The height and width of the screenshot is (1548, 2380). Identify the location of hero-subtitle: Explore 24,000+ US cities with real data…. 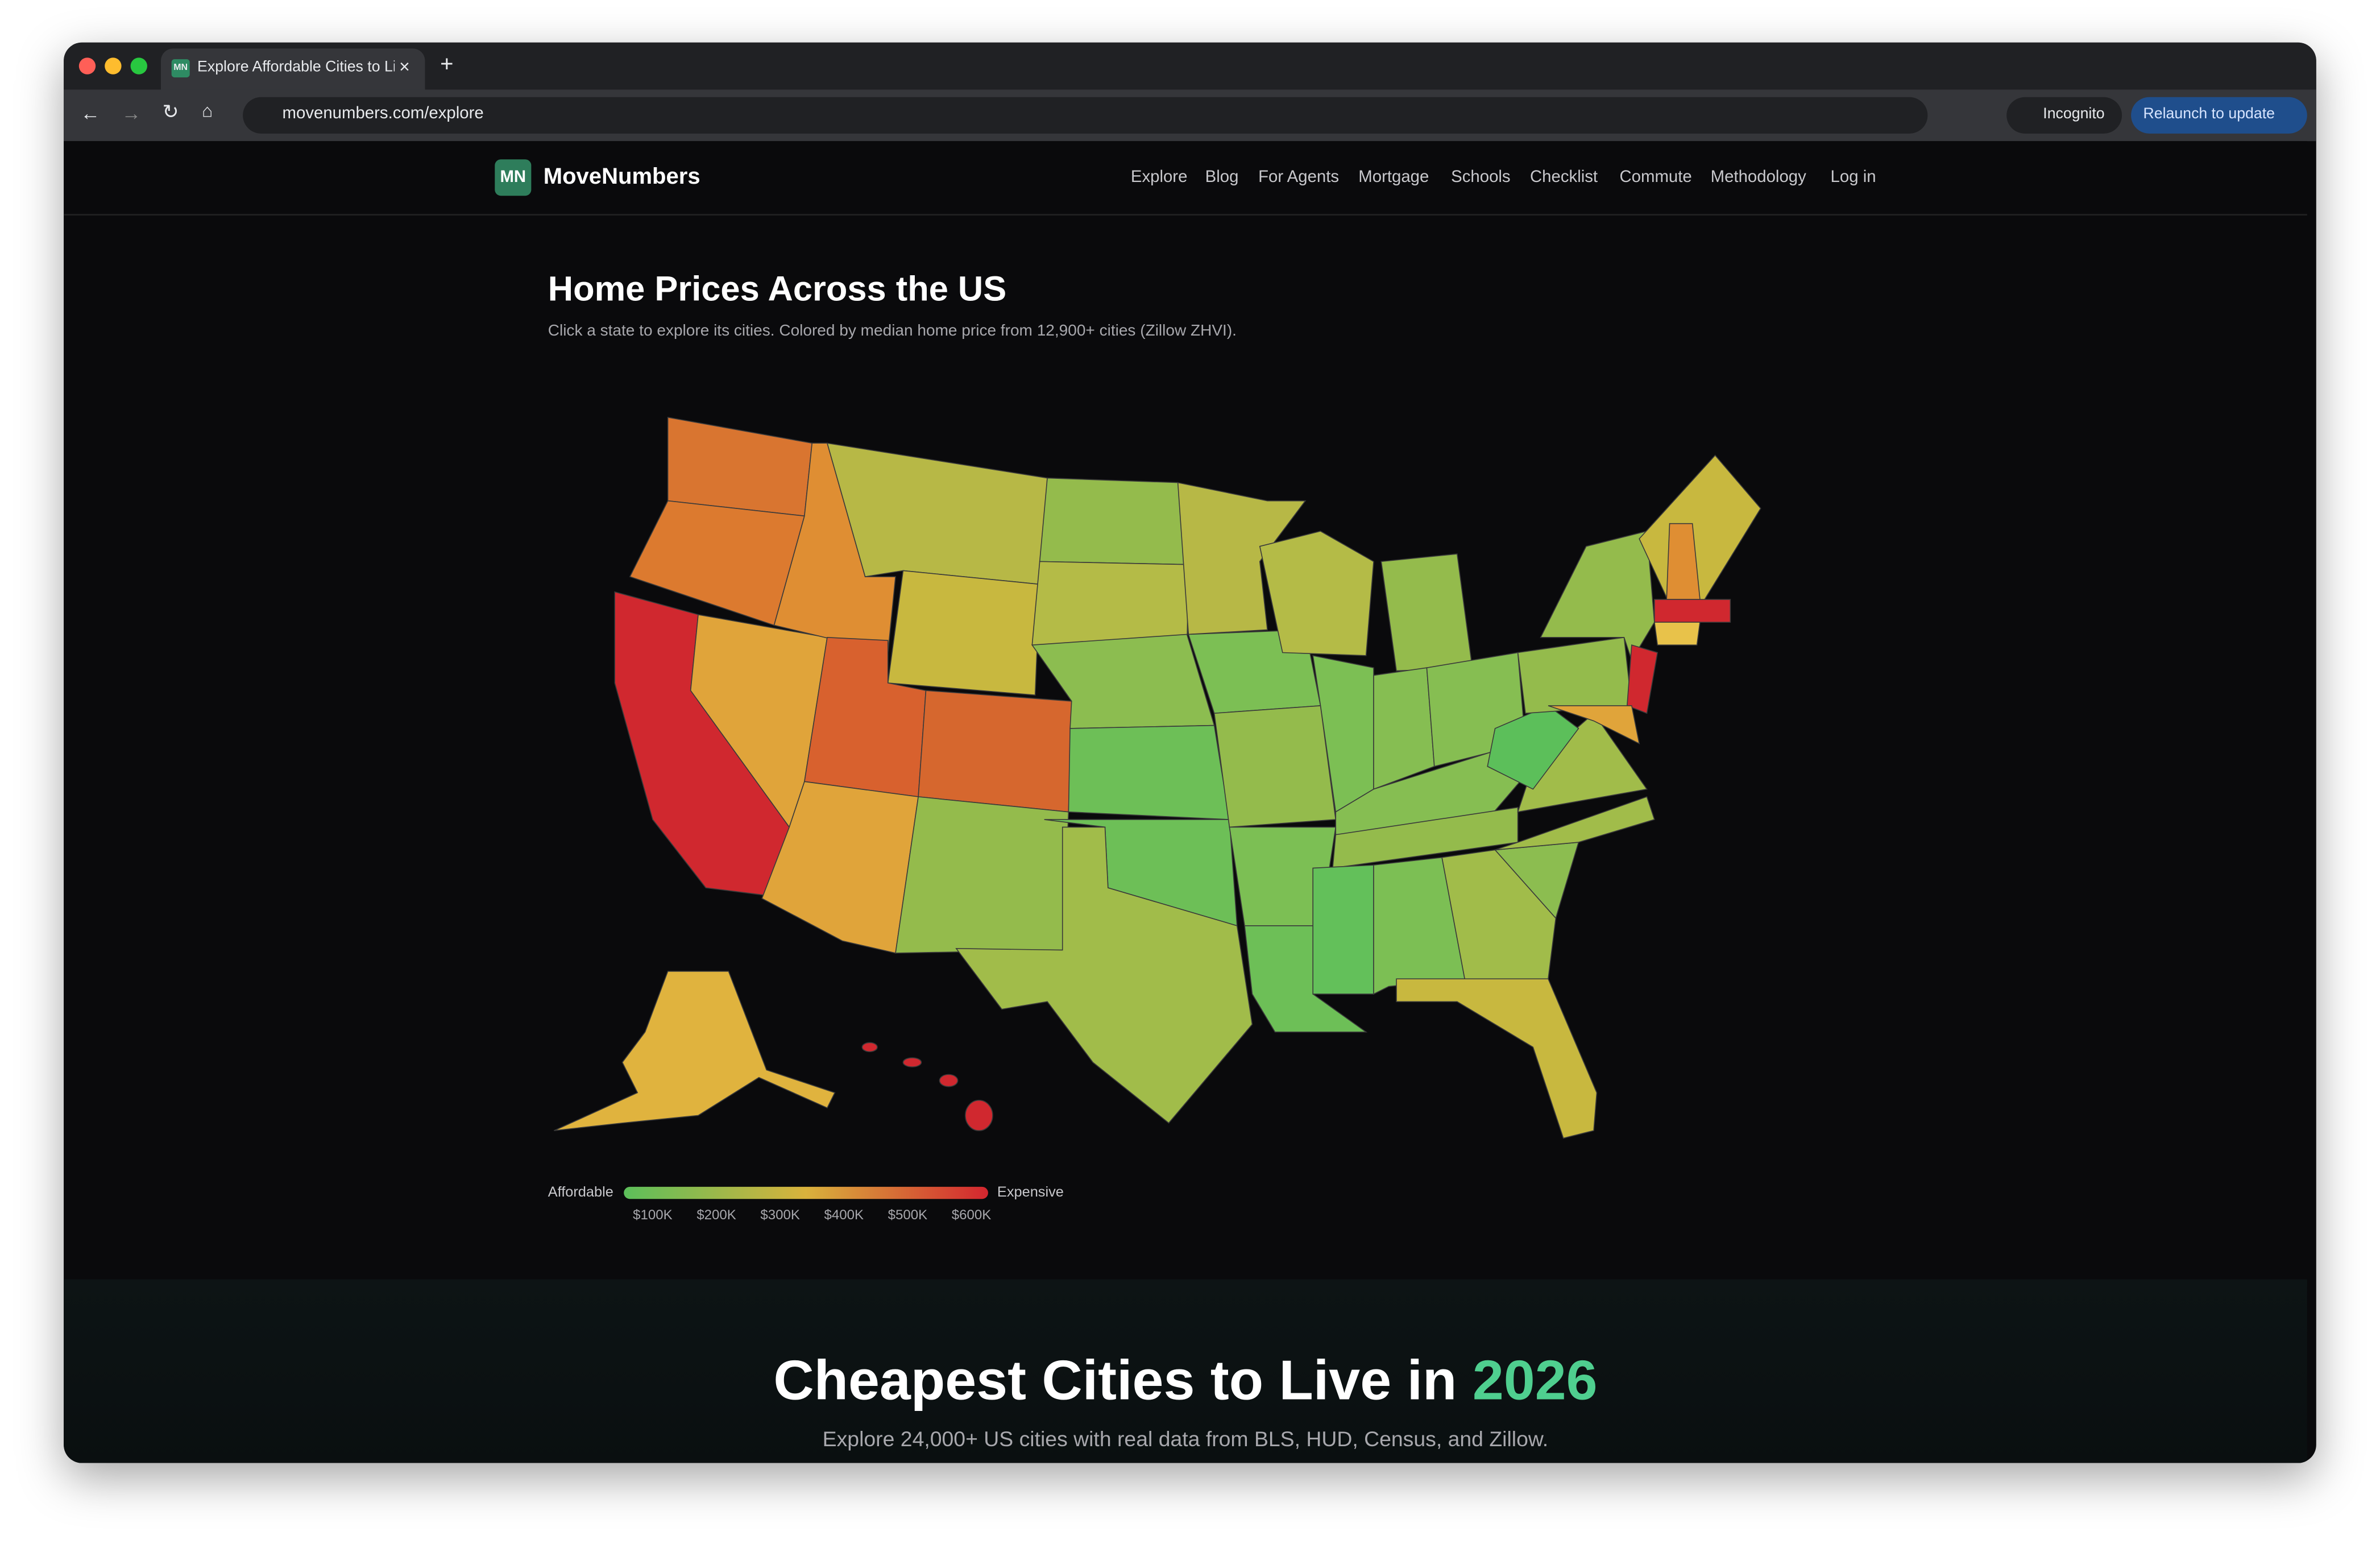
(1185, 1438).